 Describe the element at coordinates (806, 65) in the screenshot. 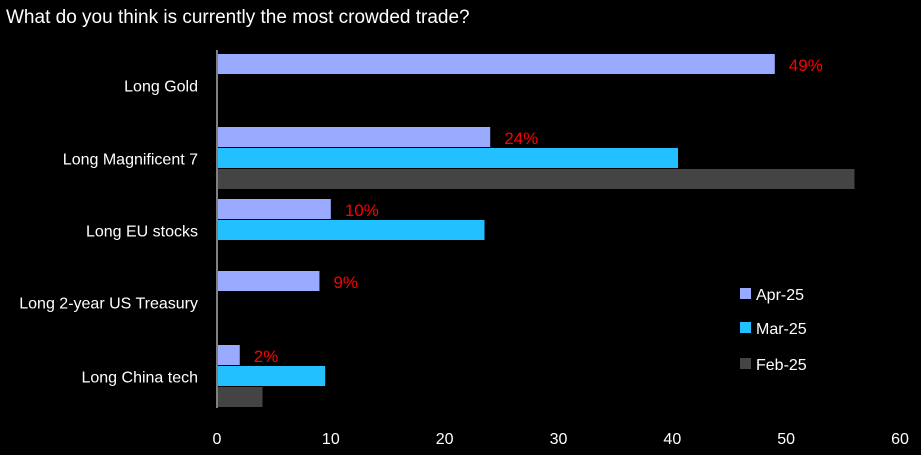

I see `data-label: 49%` at that location.